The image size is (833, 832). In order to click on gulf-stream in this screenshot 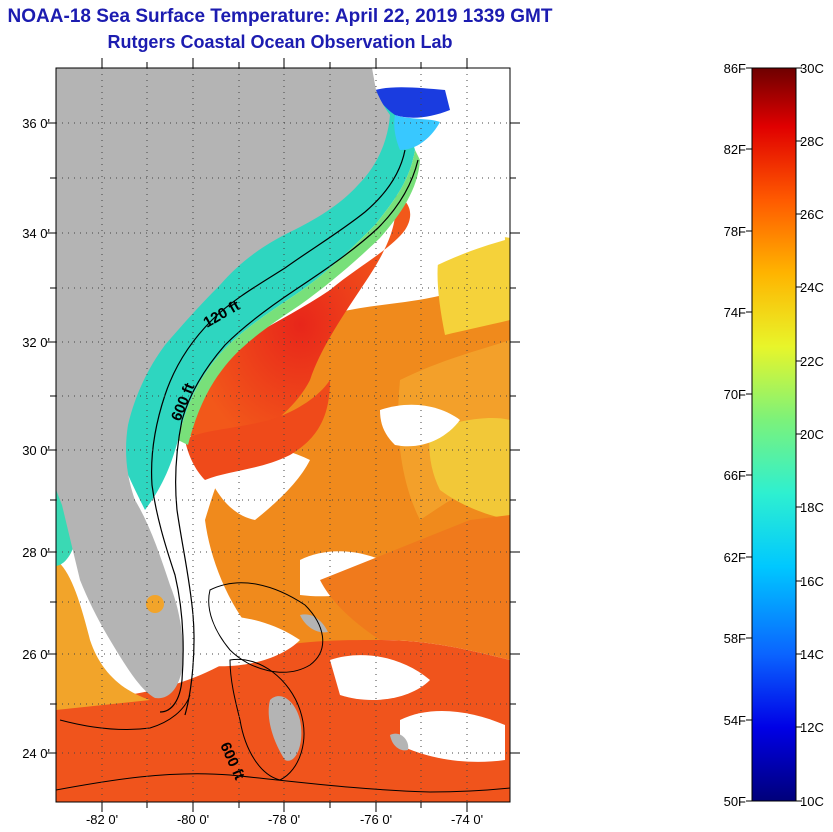, I will do `click(300, 325)`.